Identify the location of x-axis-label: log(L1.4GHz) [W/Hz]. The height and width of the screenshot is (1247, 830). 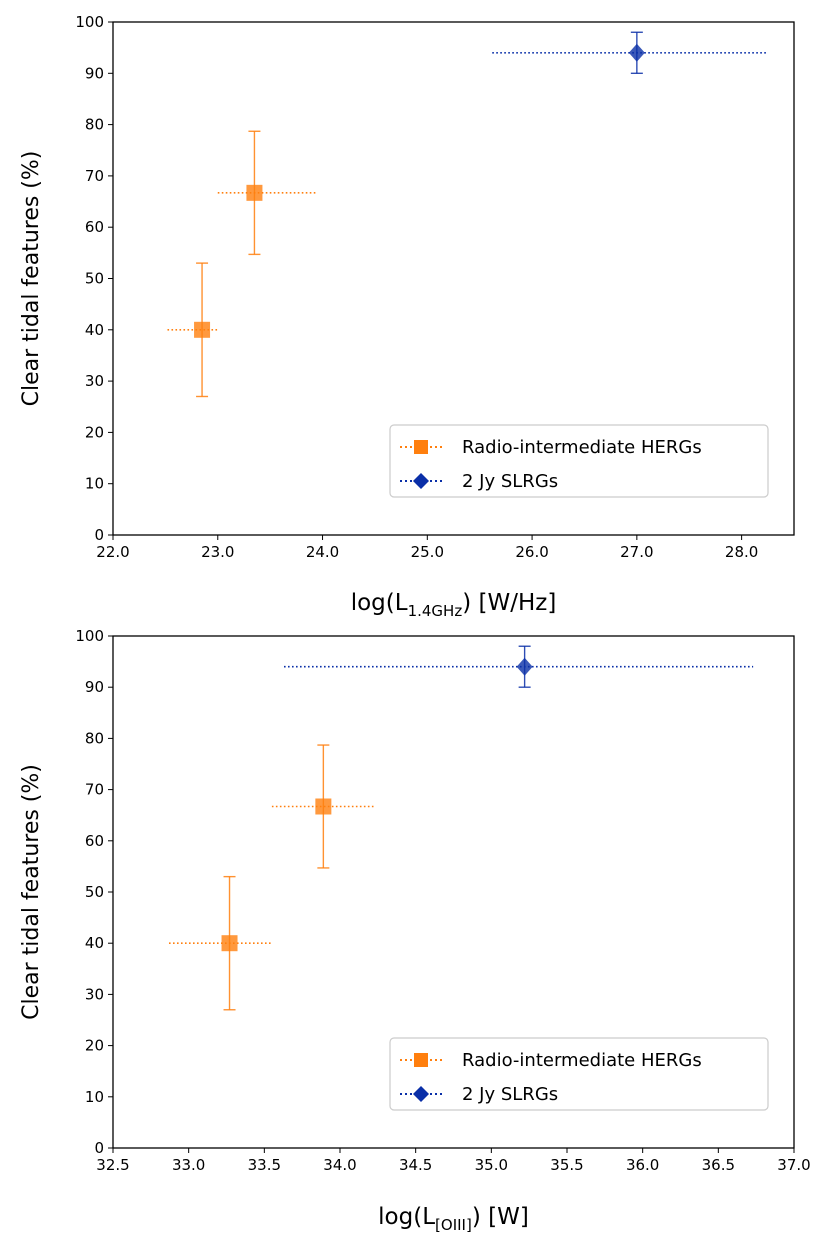
(454, 605).